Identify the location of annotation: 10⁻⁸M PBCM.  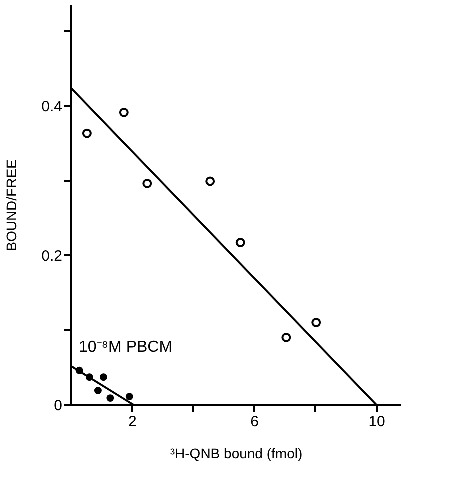
(126, 347).